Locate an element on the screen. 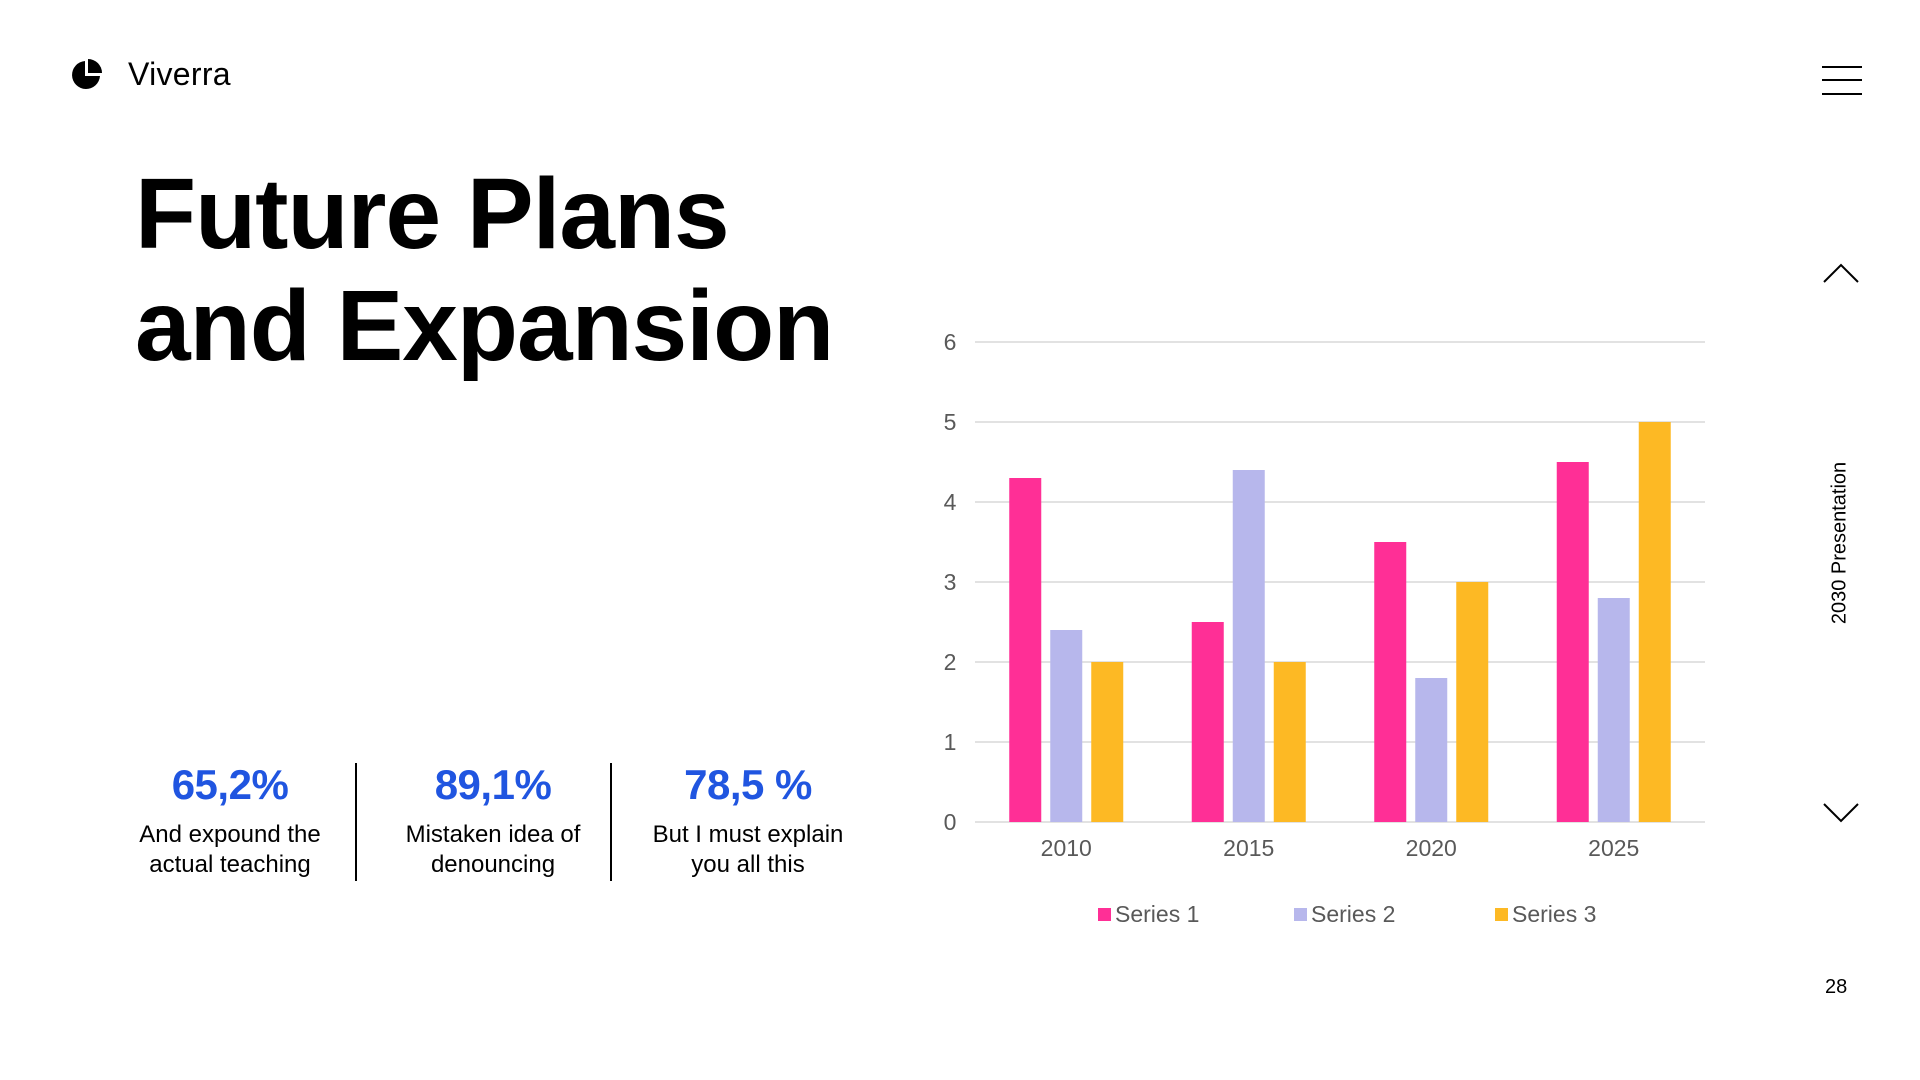 This screenshot has height=1080, width=1920. legend-label: Series 3 is located at coordinates (1554, 914).